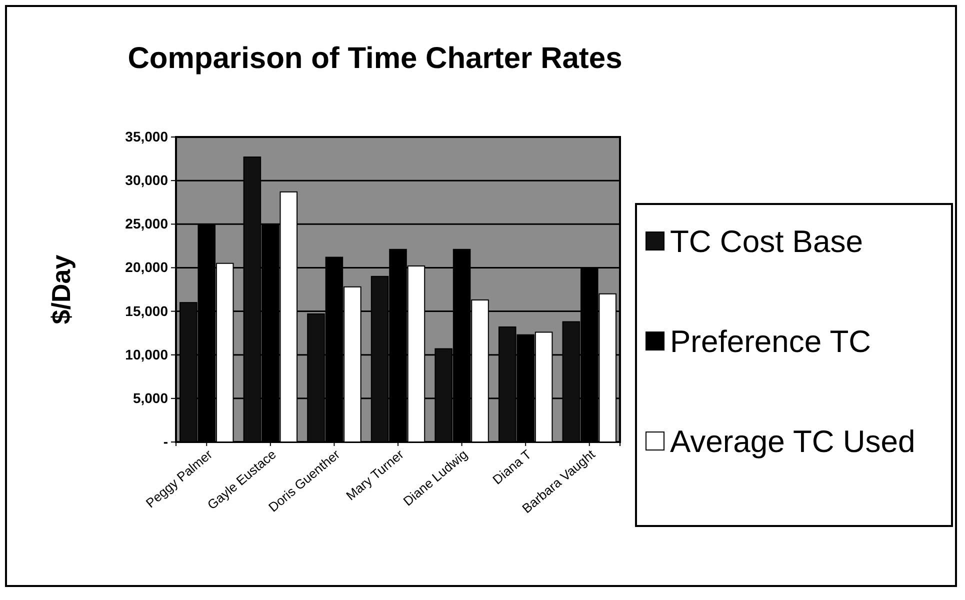 The image size is (965, 600). I want to click on y-tick-label: 5,000, so click(150, 398).